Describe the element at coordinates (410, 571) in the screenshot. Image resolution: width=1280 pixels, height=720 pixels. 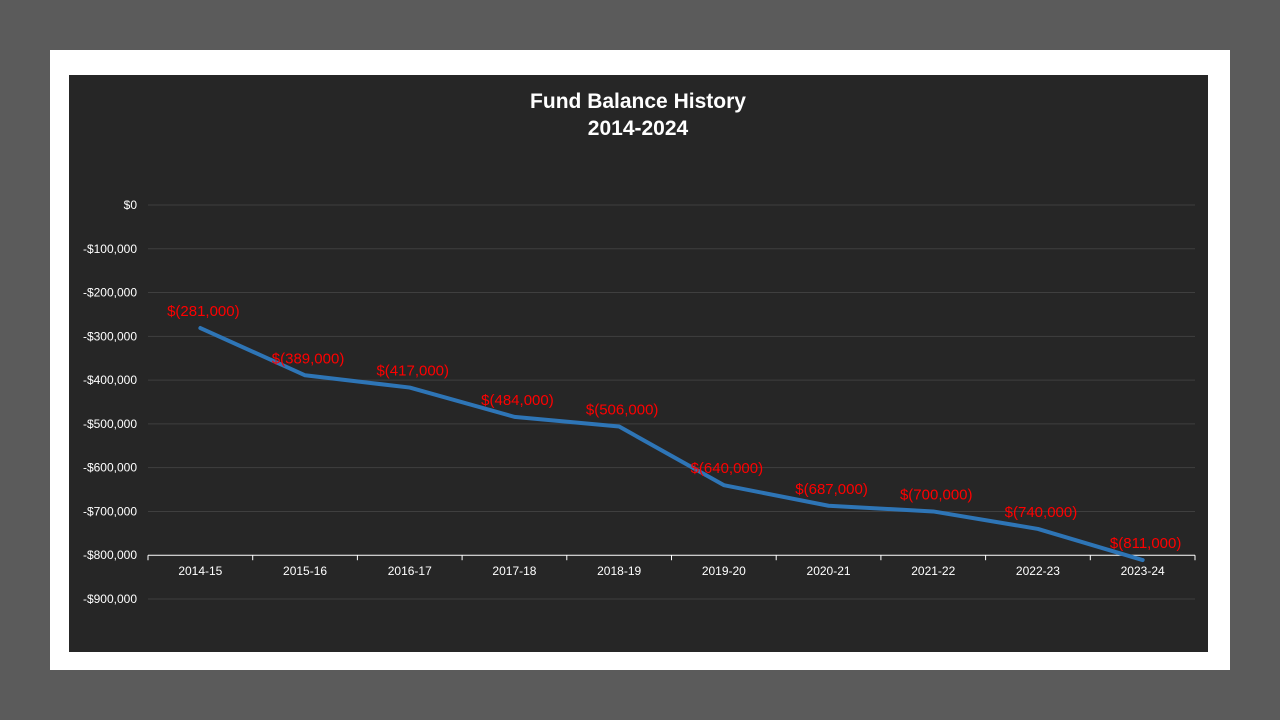
I see `x-tick-label: 2016-17` at that location.